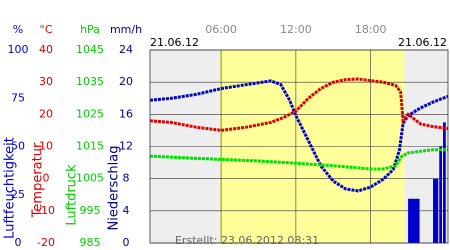  I want to click on y-tick-label: 25, so click(18, 194).